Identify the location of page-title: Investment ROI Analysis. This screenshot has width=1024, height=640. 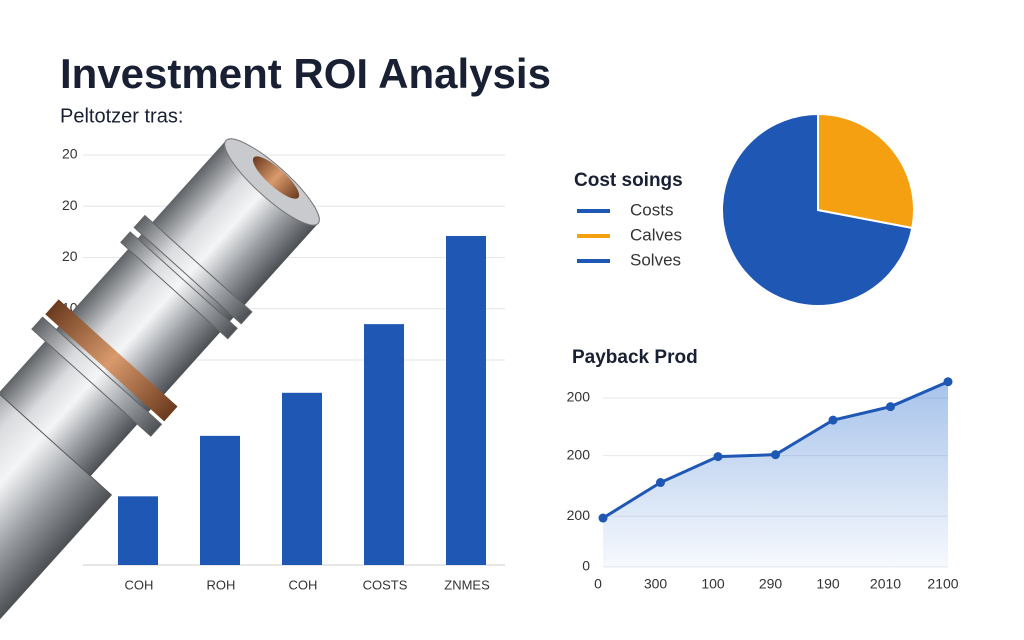
(305, 73).